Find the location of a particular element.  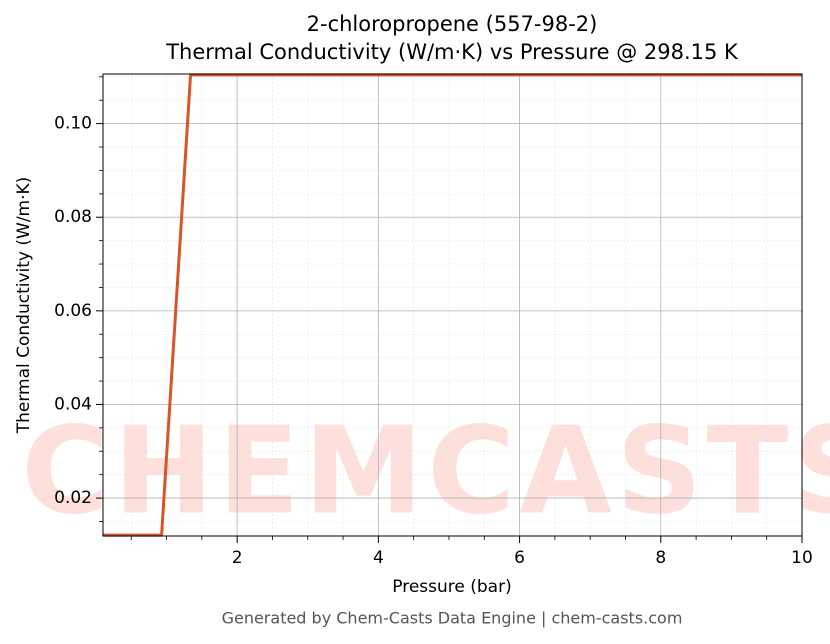

x-tick-label: 4 is located at coordinates (378, 558).